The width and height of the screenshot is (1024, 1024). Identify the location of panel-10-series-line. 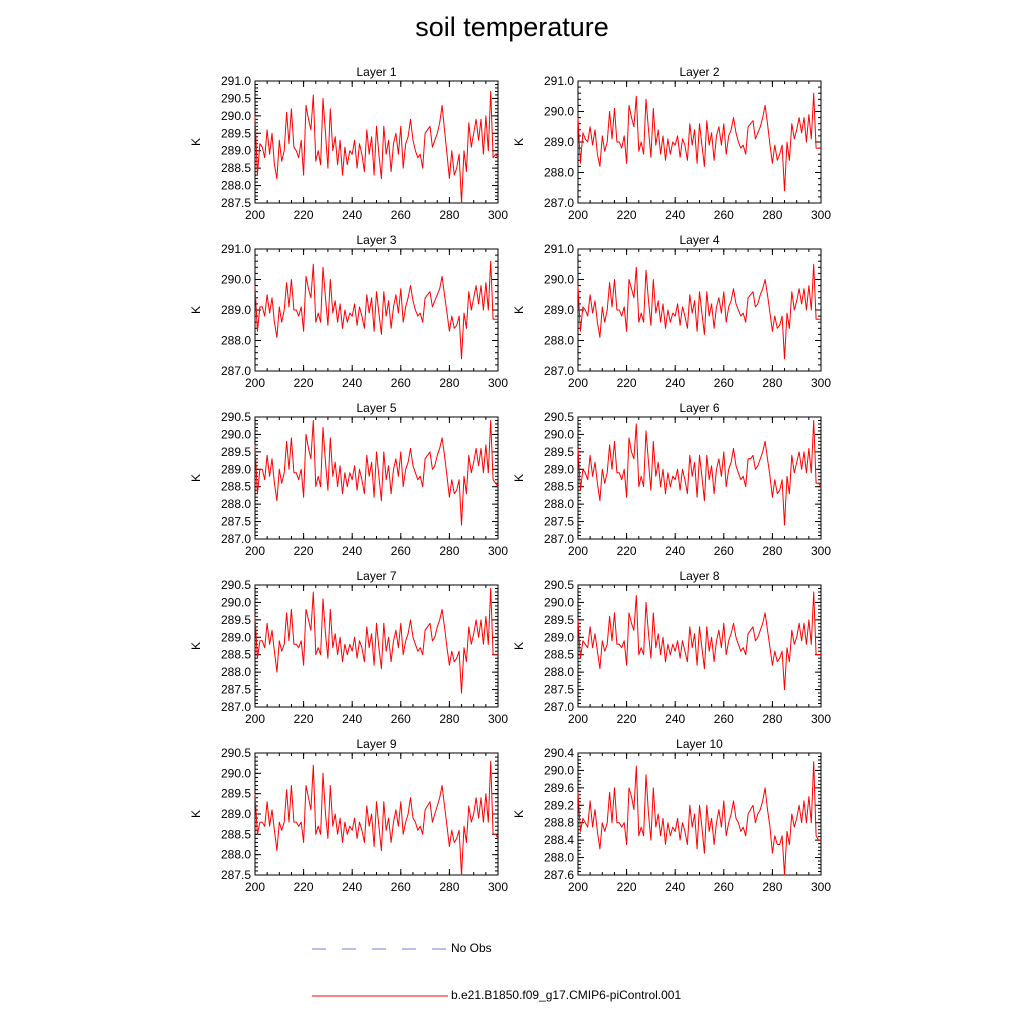
(699, 818).